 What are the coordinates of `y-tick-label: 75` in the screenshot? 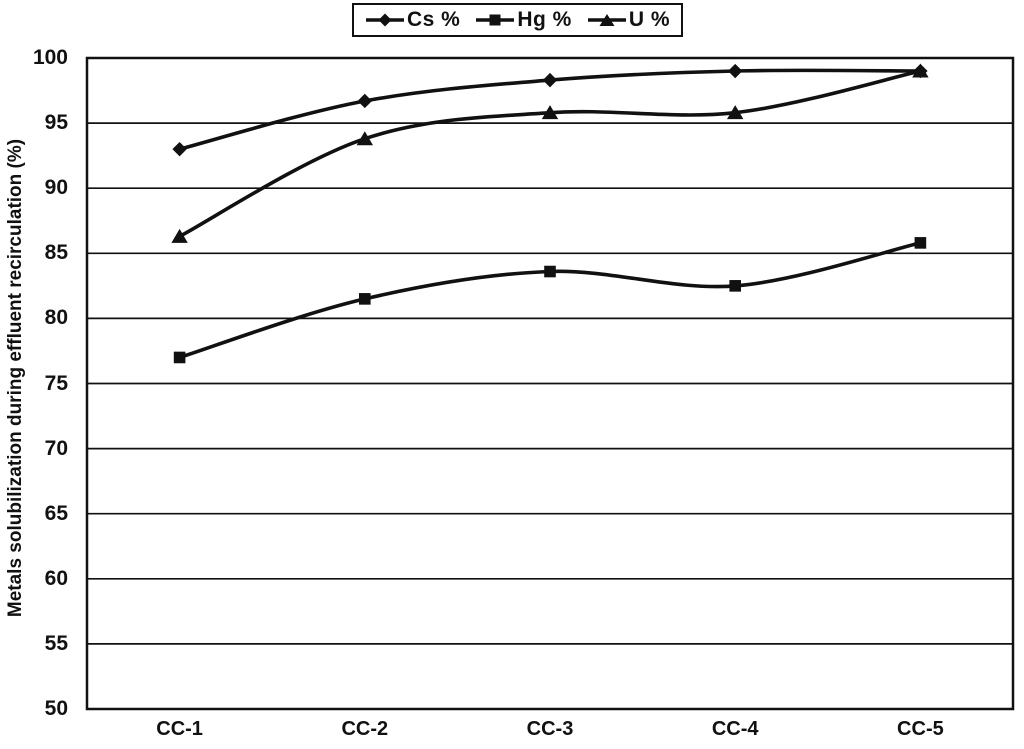 It's located at (56, 383).